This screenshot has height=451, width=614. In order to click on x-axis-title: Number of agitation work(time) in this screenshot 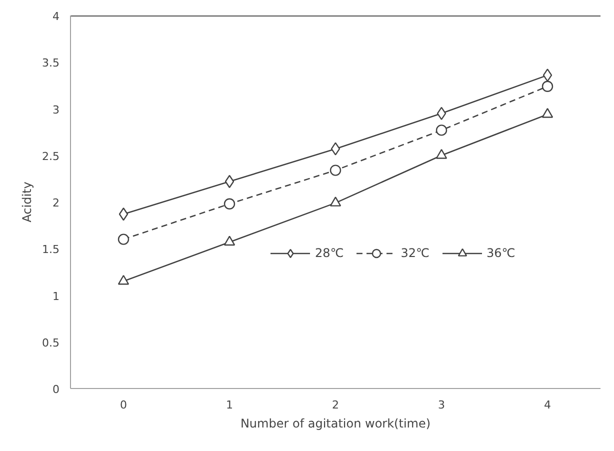, I will do `click(335, 423)`.